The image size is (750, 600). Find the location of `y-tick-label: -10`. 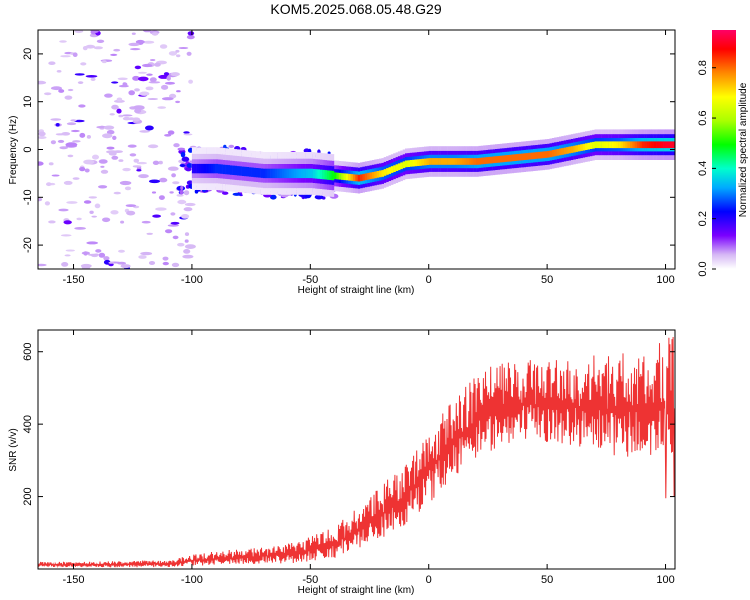

y-tick-label: -10 is located at coordinates (28, 197).